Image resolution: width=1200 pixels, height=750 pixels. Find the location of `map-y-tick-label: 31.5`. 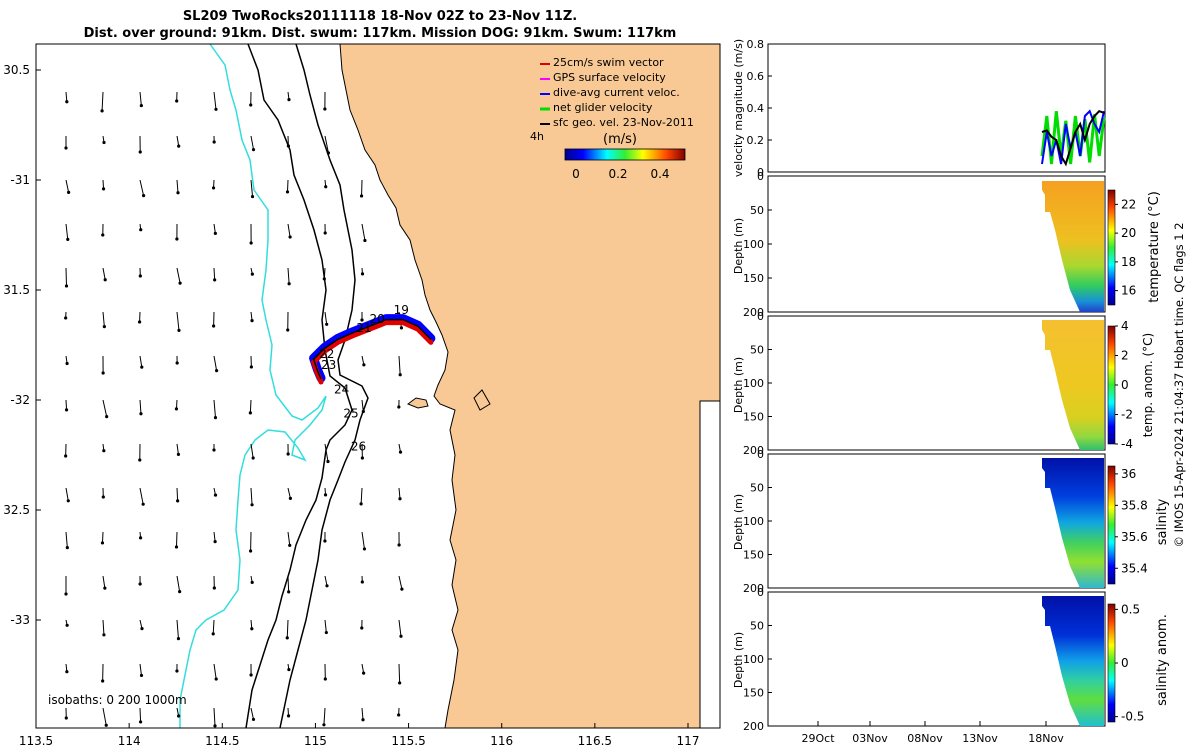

map-y-tick-label: 31.5 is located at coordinates (16, 290).